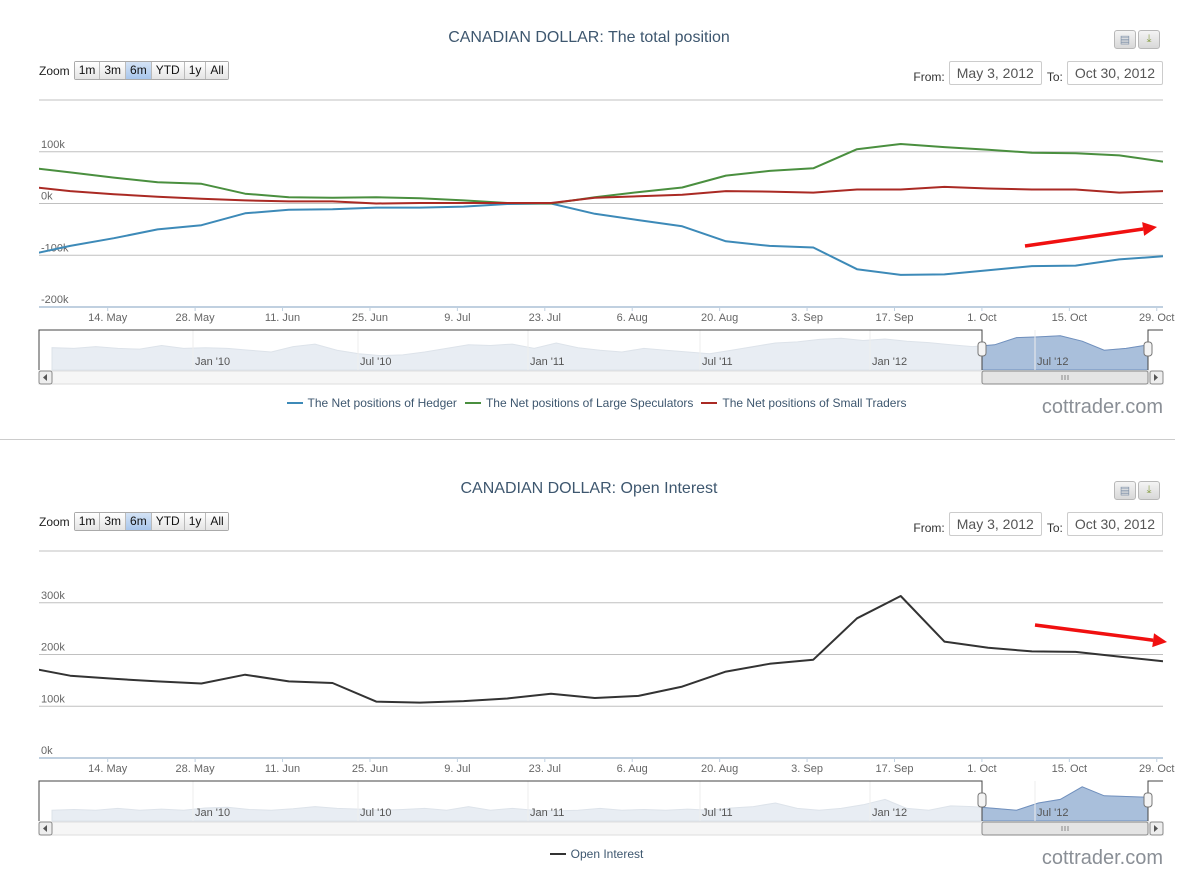 The width and height of the screenshot is (1193, 893). What do you see at coordinates (212, 813) in the screenshot?
I see `navigator-tick-label: Jan '10` at bounding box center [212, 813].